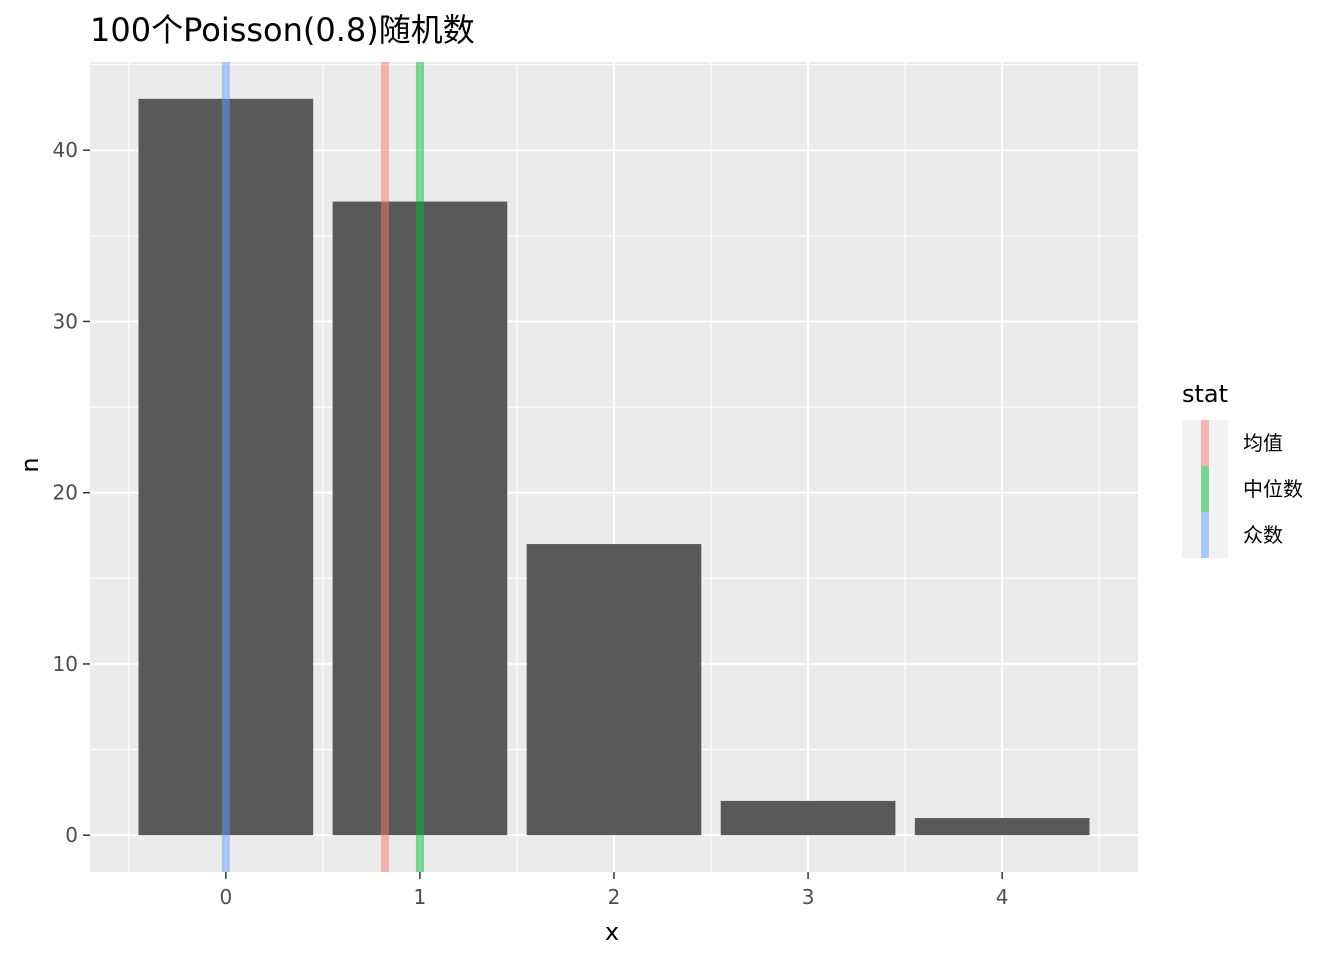 Image resolution: width=1344 pixels, height=960 pixels. I want to click on x-tick-label: 2, so click(614, 897).